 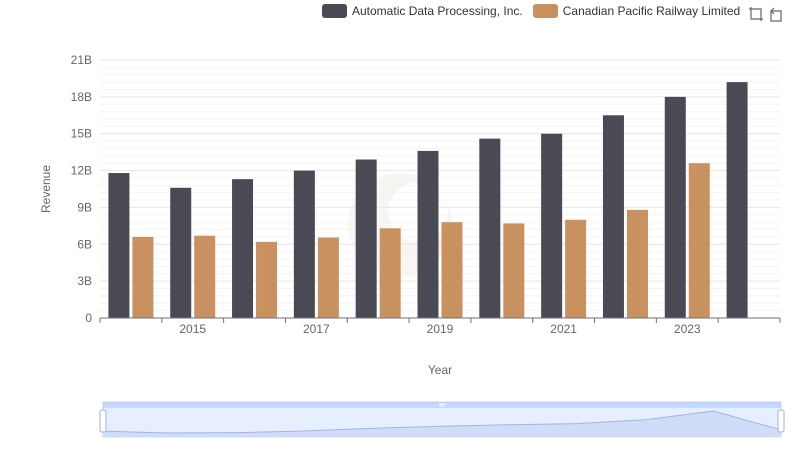 What do you see at coordinates (781, 421) in the screenshot?
I see `data-zoom-handle-end` at bounding box center [781, 421].